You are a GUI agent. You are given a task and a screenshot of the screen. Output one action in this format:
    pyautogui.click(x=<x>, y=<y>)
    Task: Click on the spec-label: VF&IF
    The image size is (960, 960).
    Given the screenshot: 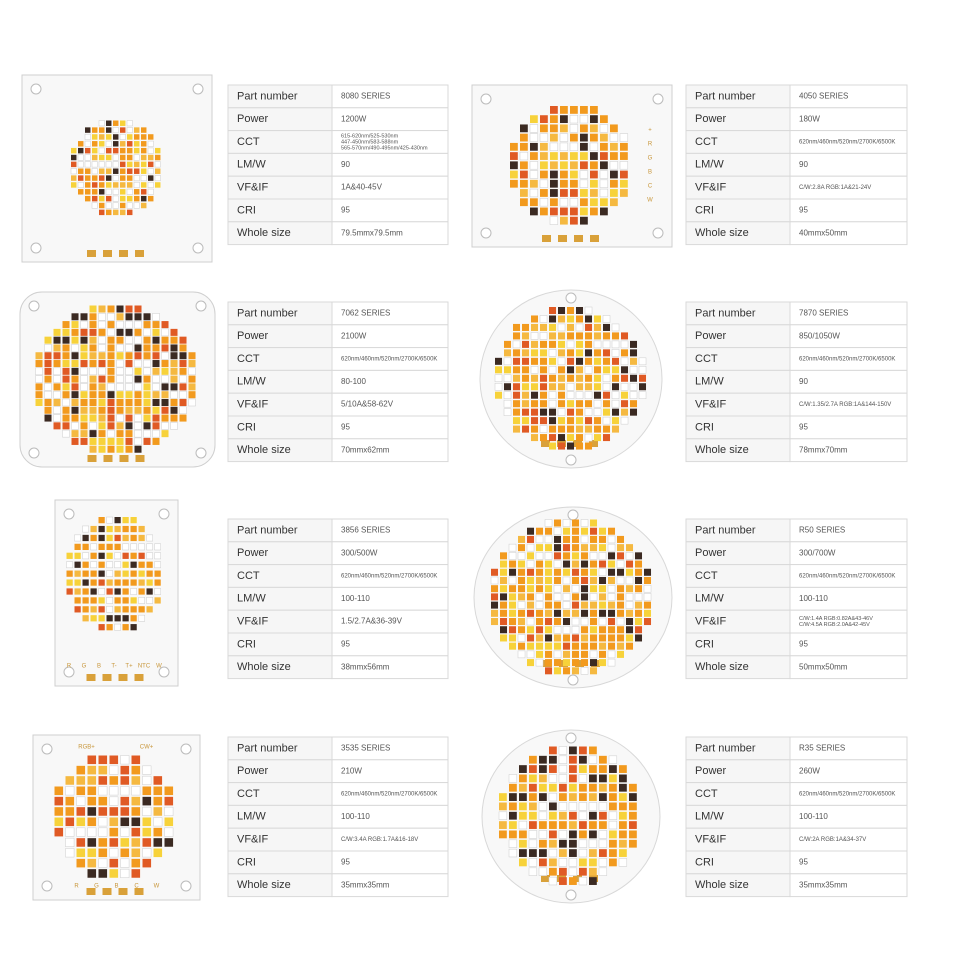 What is the action you would take?
    pyautogui.click(x=710, y=840)
    